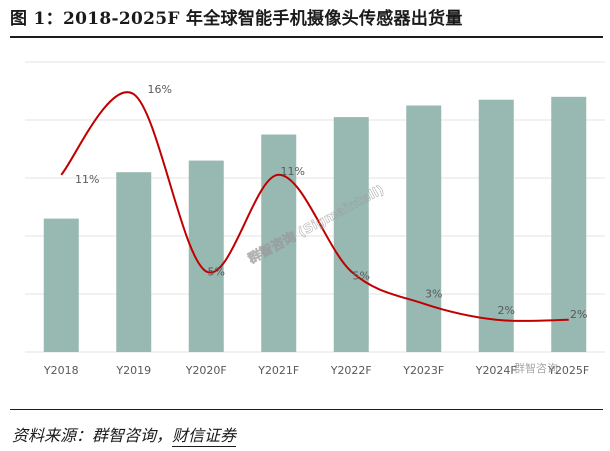  Describe the element at coordinates (351, 234) in the screenshot. I see `bar-y2022f` at that location.